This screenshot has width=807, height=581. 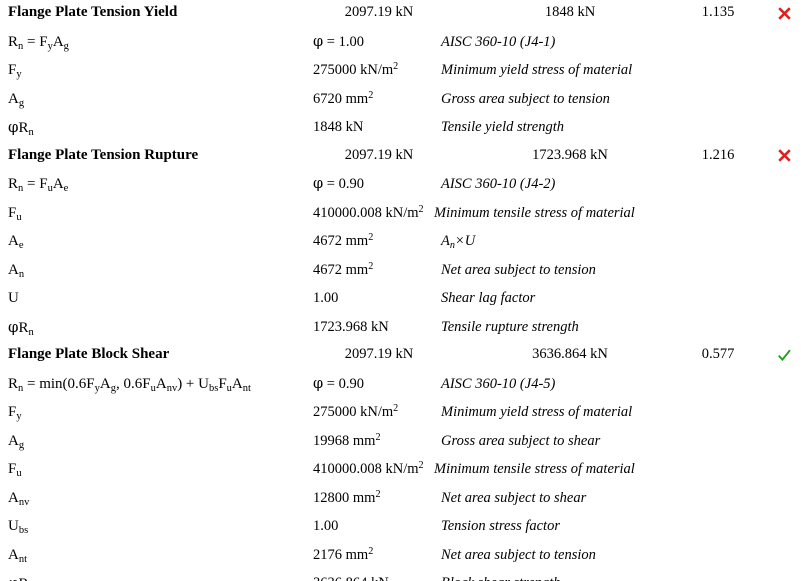 I want to click on check-ratio-value: 1.216, so click(x=718, y=154).